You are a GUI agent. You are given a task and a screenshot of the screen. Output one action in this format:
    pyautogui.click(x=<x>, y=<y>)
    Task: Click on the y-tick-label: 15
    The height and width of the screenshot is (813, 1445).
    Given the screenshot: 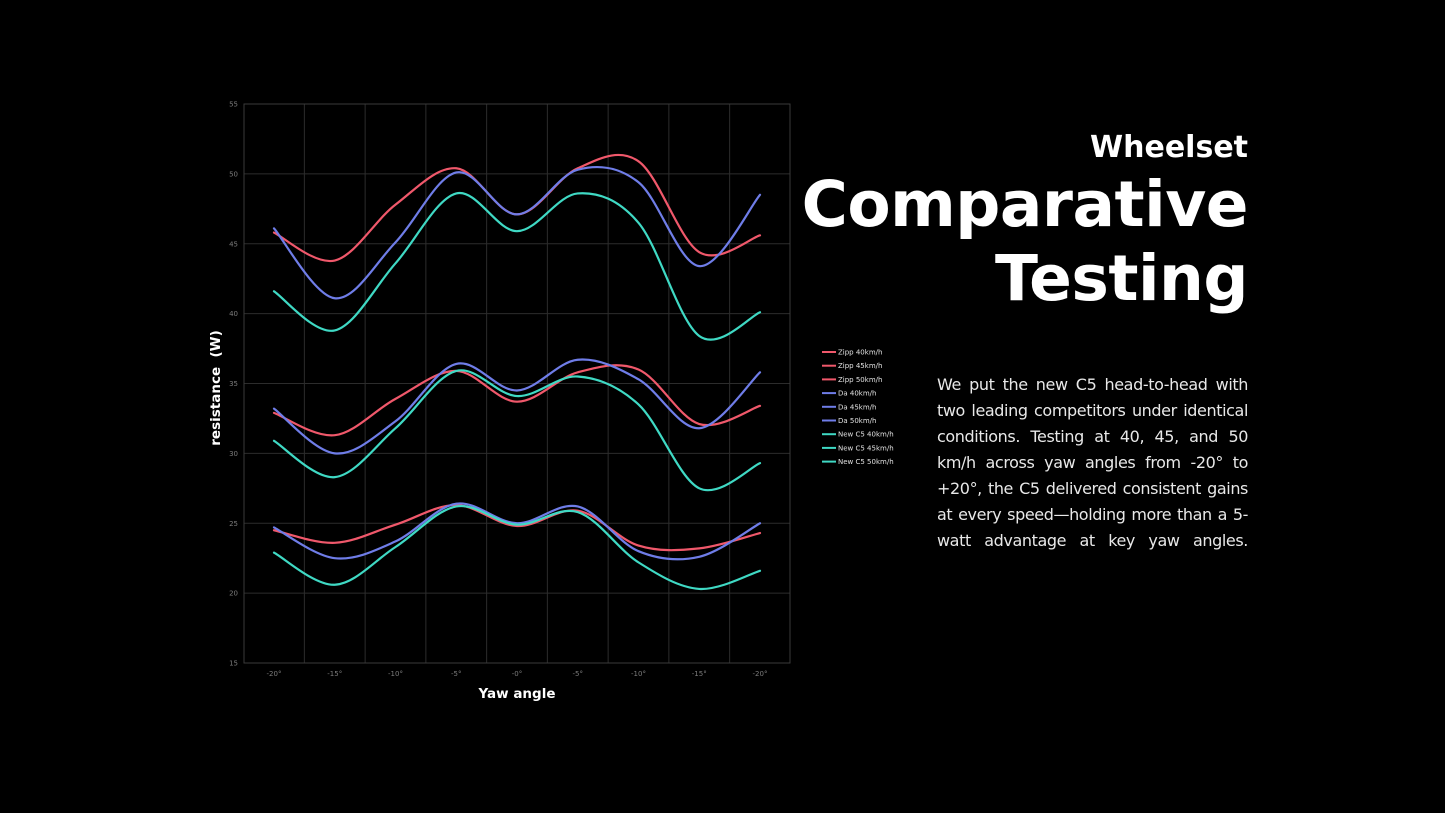 What is the action you would take?
    pyautogui.click(x=233, y=664)
    